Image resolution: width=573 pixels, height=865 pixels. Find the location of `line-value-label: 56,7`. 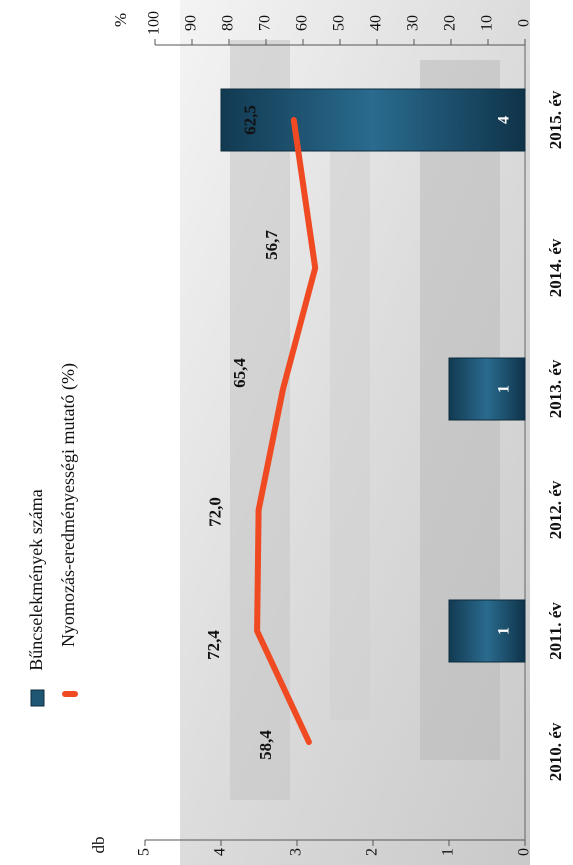

line-value-label: 56,7 is located at coordinates (271, 245).